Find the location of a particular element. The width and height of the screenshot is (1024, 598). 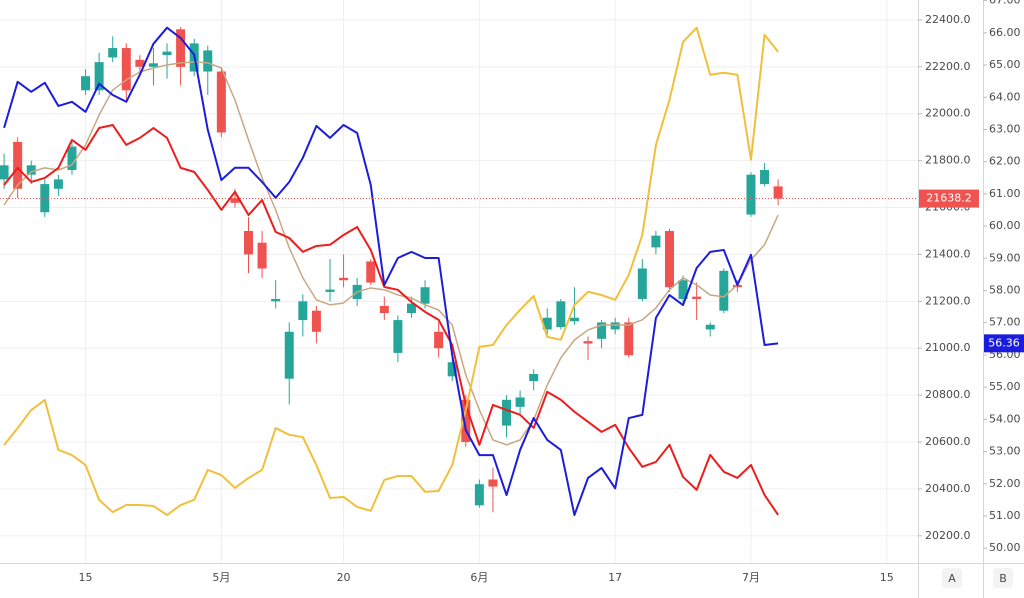

y2-tick-label: 59.00 is located at coordinates (1005, 257).